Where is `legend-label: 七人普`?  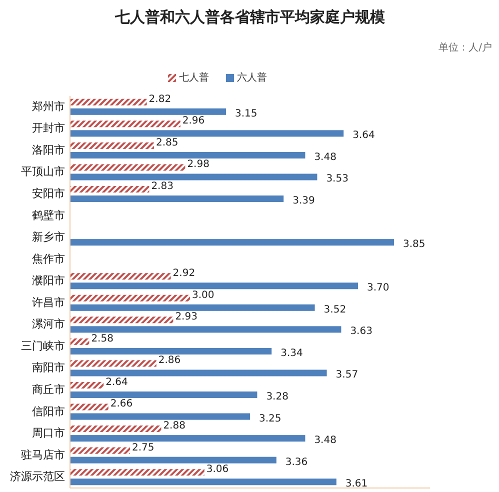 legend-label: 七人普 is located at coordinates (194, 78).